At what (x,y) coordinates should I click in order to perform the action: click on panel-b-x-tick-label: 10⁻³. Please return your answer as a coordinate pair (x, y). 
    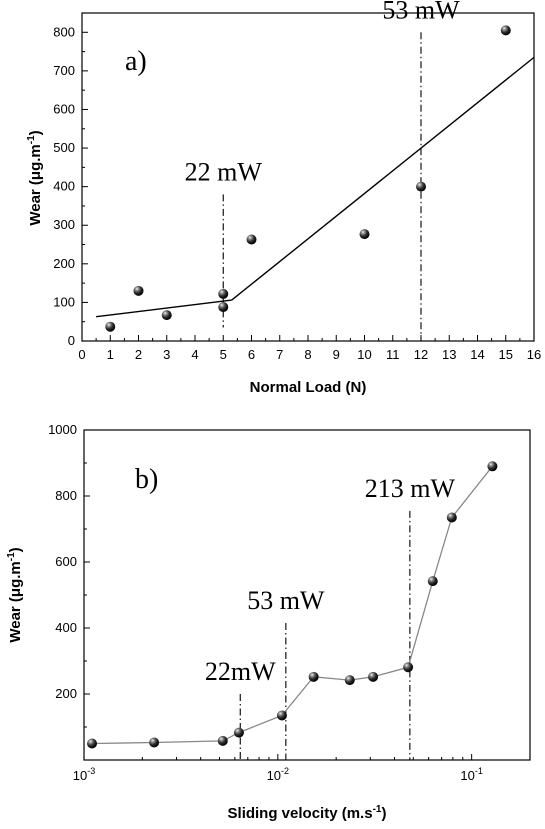
    Looking at the image, I should click on (84, 774).